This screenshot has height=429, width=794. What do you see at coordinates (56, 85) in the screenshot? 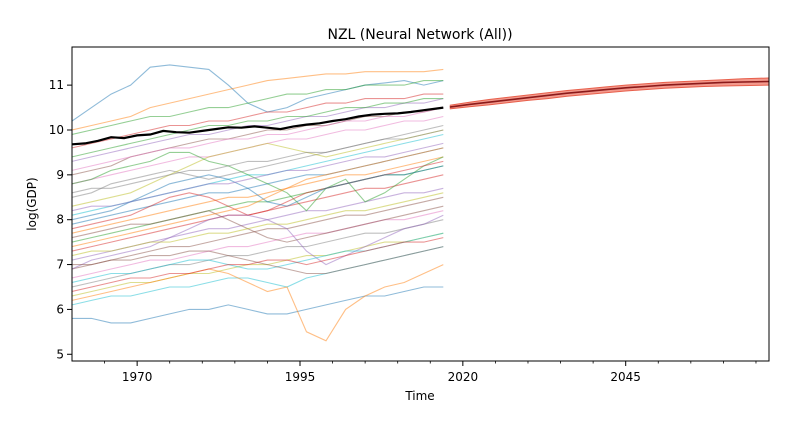
I see `y-tick-label: 11` at bounding box center [56, 85].